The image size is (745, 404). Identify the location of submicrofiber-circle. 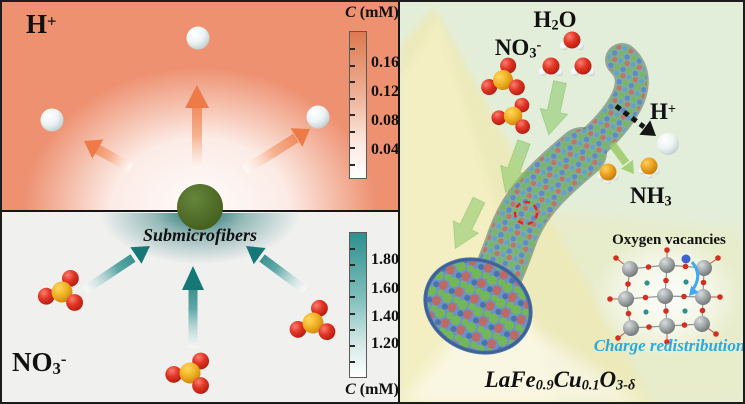
(200, 207).